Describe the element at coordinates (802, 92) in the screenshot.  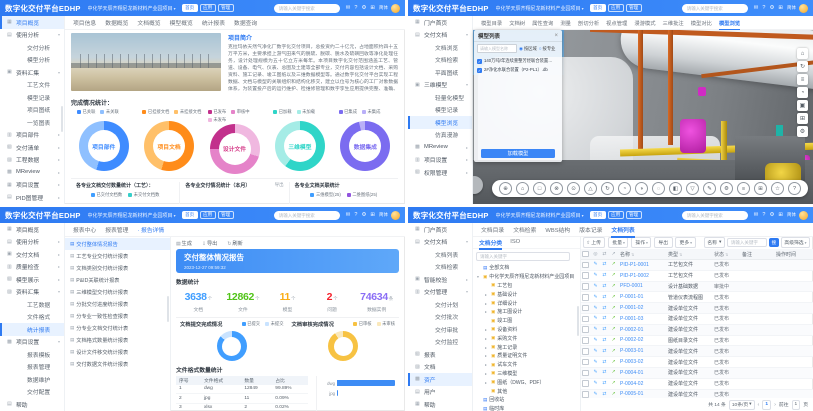
I see `viewer-tool-icon: ◔` at that location.